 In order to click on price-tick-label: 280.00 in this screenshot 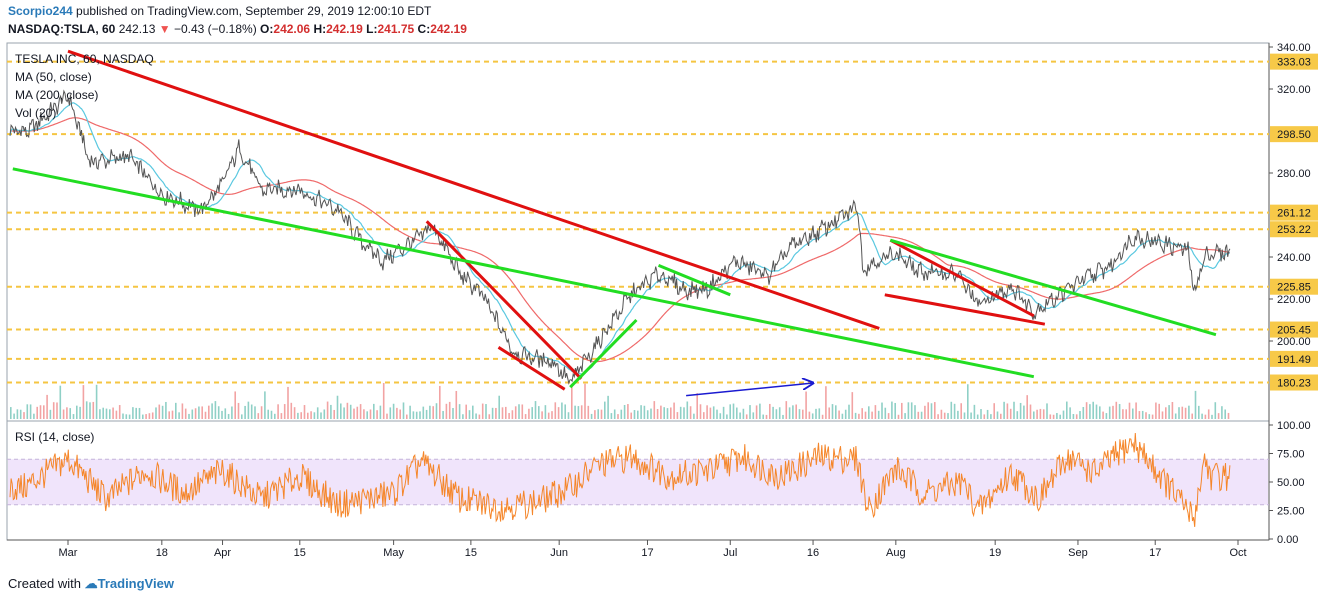, I will do `click(1294, 174)`.